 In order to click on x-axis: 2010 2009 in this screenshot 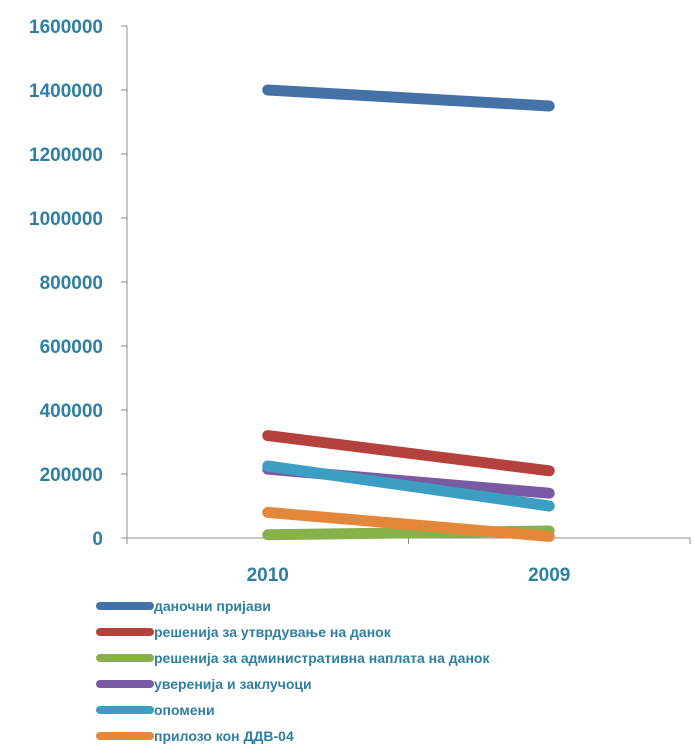, I will do `click(408, 561)`.